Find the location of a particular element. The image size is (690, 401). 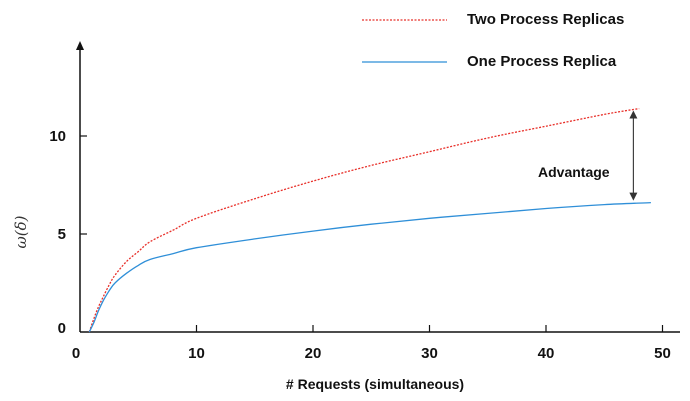

y-ticks: 0 5 10 is located at coordinates (68, 232).